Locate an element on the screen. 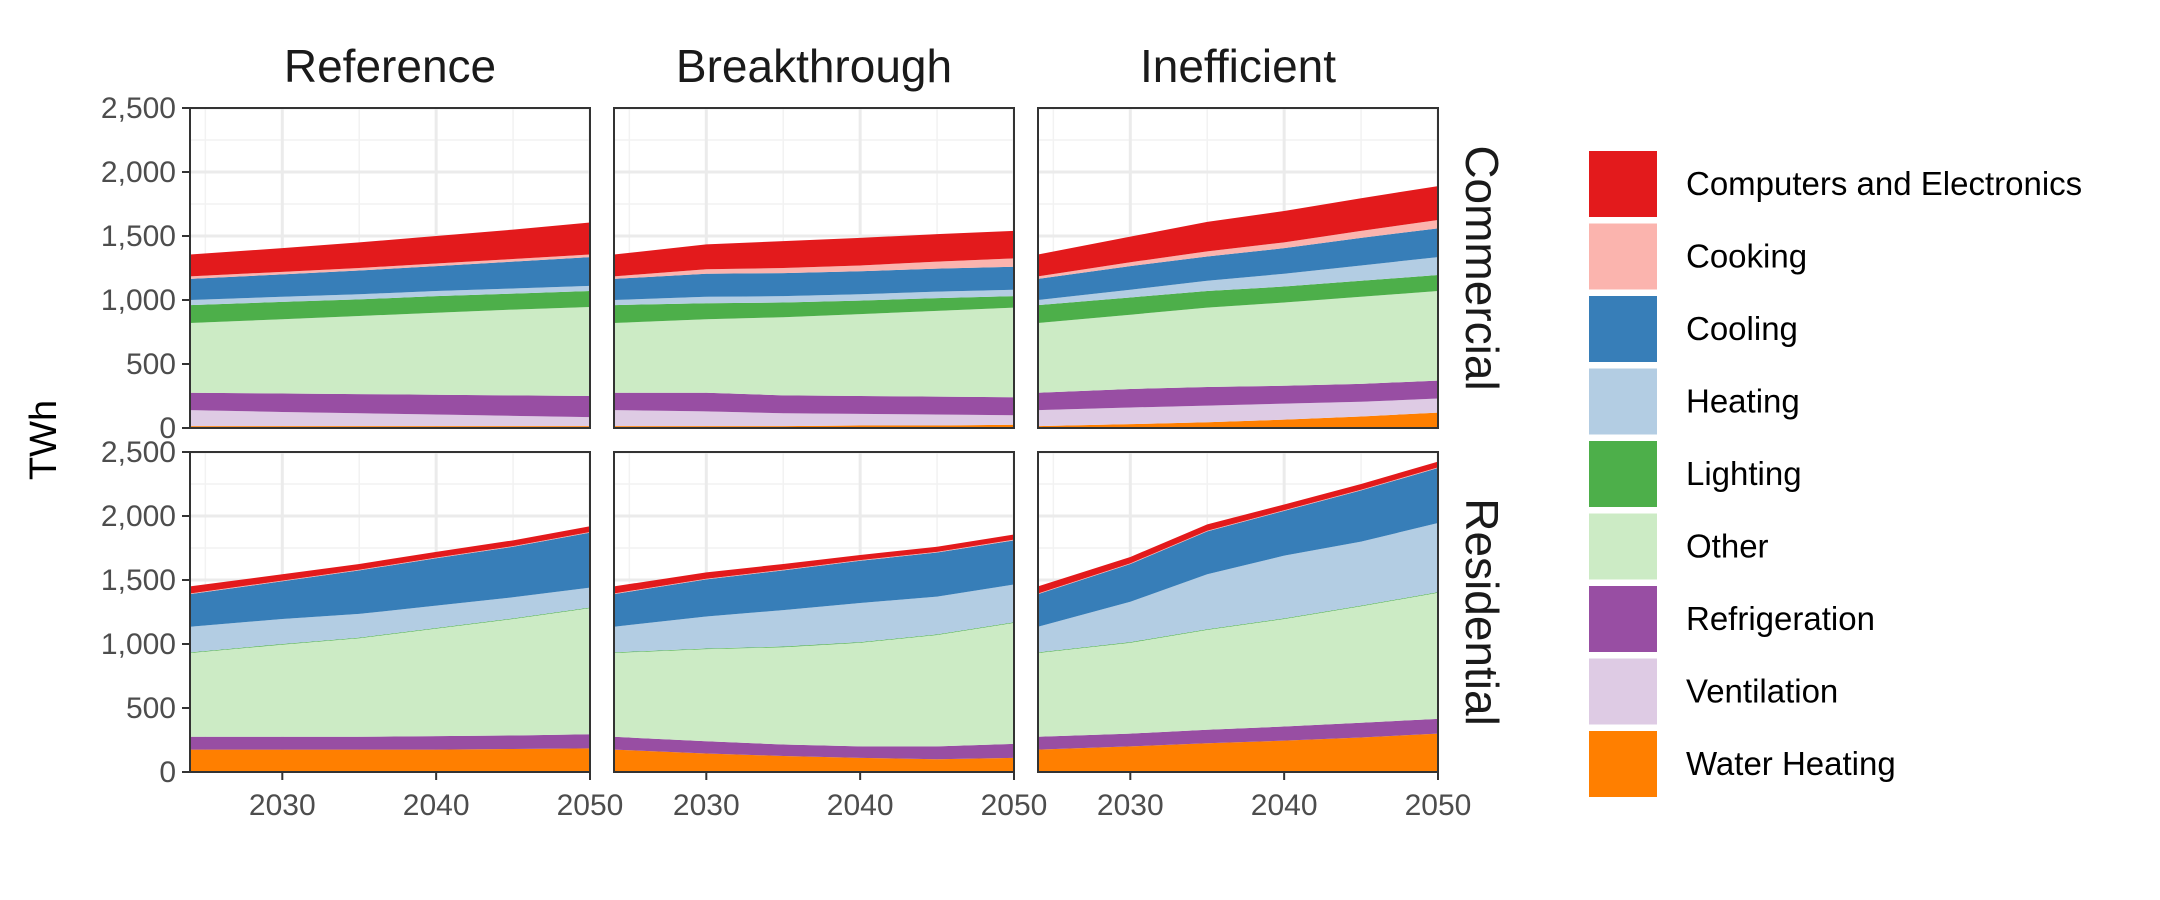  legend-label: Heating is located at coordinates (1743, 401).